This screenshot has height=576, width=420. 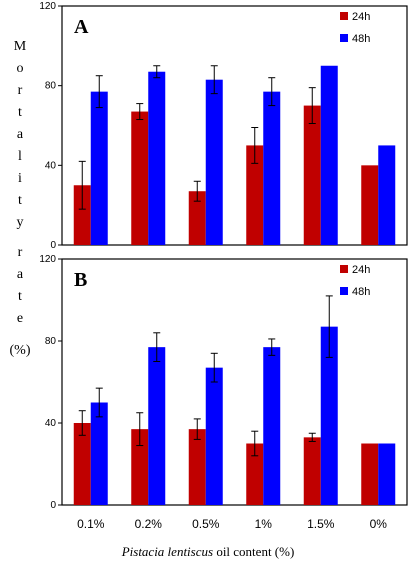 I want to click on y-axis-label-letter: l, so click(x=20, y=156).